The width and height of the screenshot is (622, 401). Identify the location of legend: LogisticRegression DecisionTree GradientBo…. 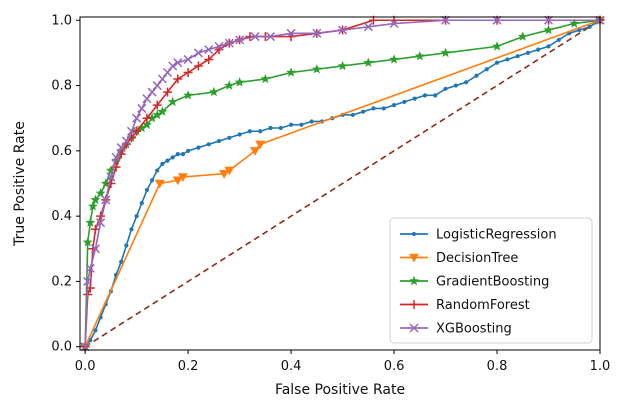
(491, 280).